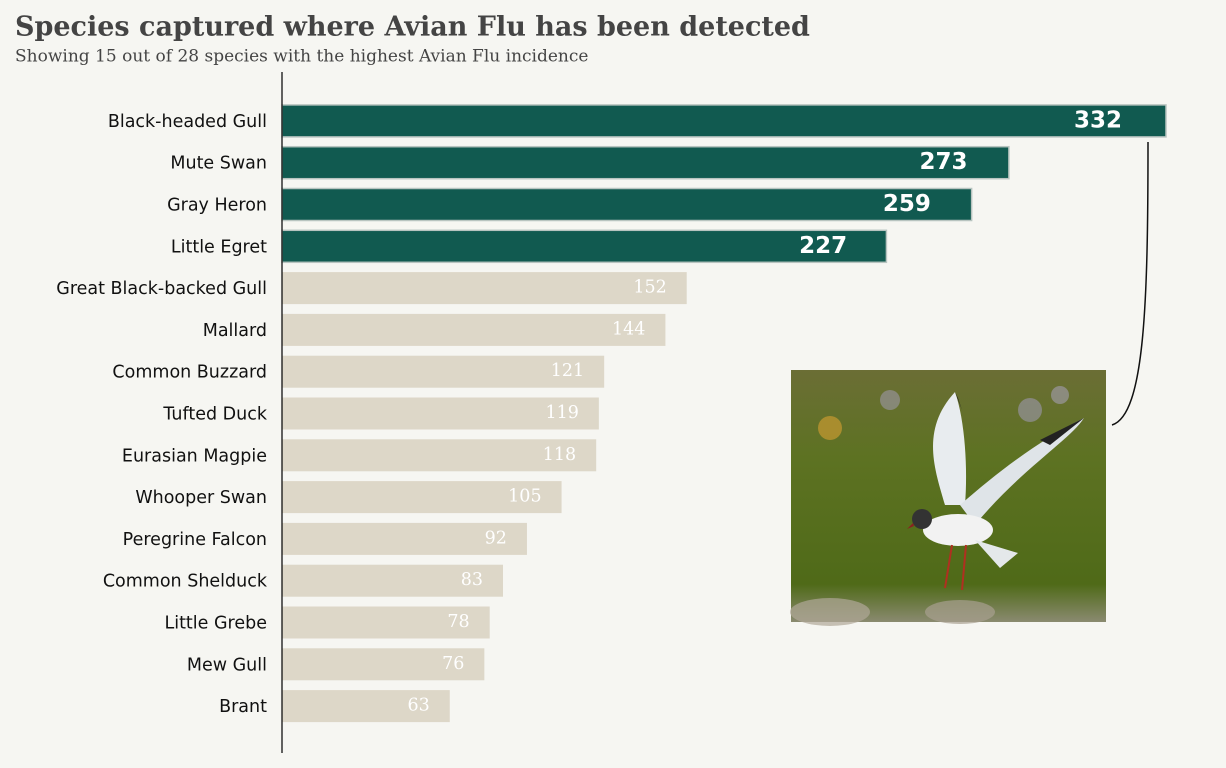  Describe the element at coordinates (215, 624) in the screenshot. I see `y-tick-label: Little Grebe` at that location.